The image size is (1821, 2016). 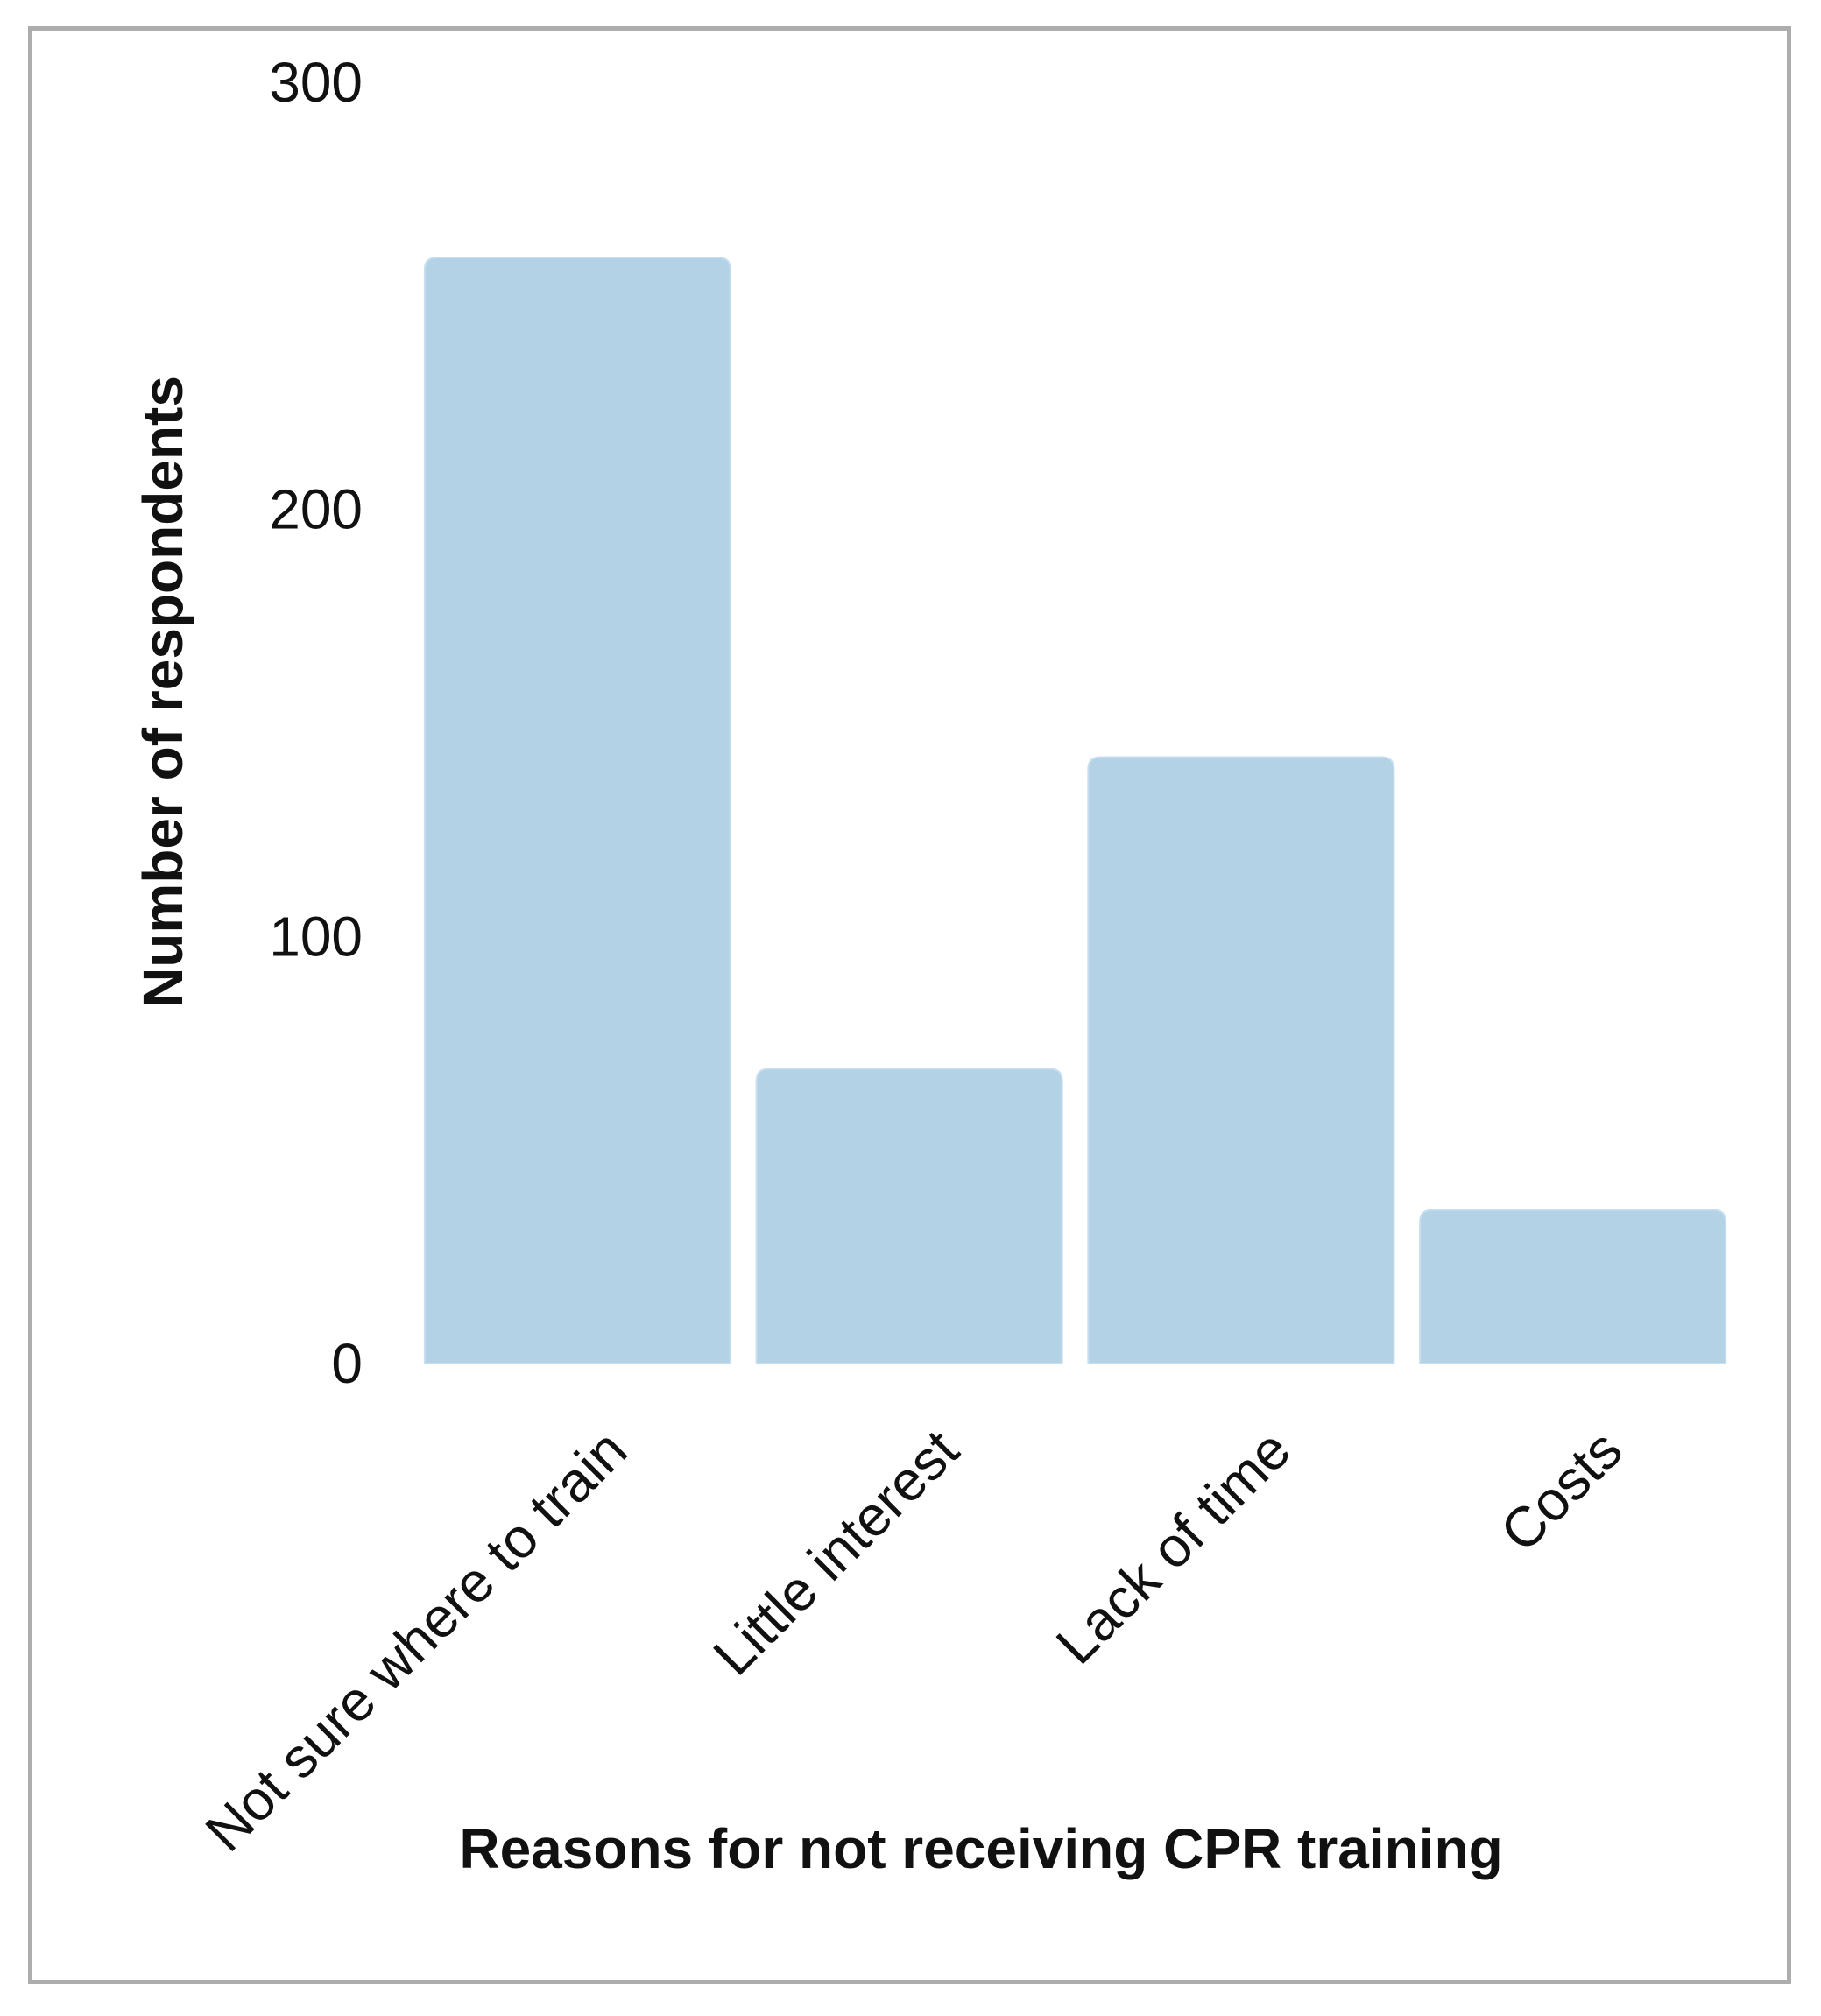 What do you see at coordinates (316, 723) in the screenshot?
I see `y-tick-labels: 0 100 200 300` at bounding box center [316, 723].